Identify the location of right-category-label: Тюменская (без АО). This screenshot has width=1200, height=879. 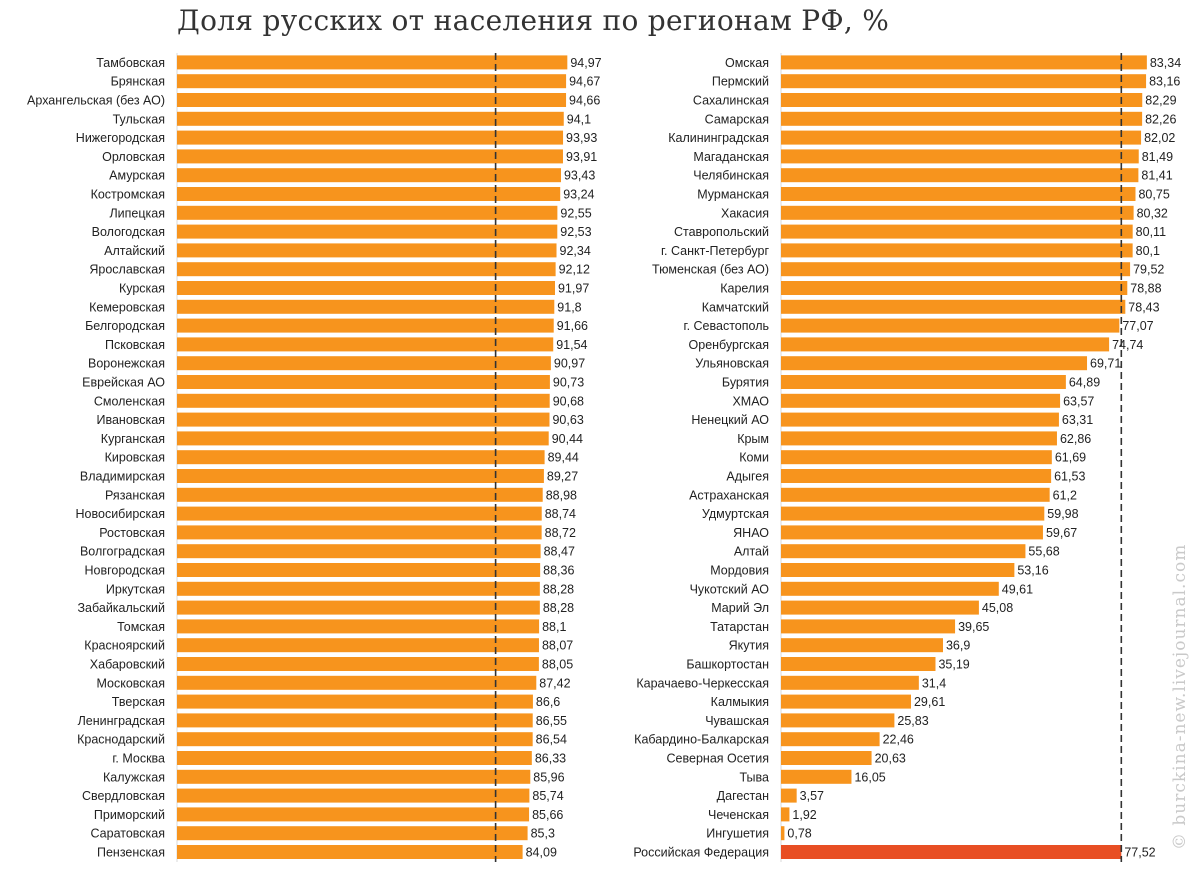
(710, 270).